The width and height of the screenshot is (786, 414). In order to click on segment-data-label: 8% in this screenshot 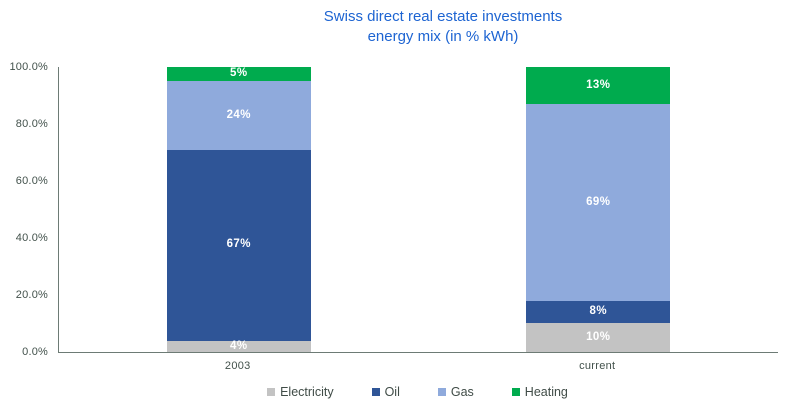, I will do `click(598, 311)`.